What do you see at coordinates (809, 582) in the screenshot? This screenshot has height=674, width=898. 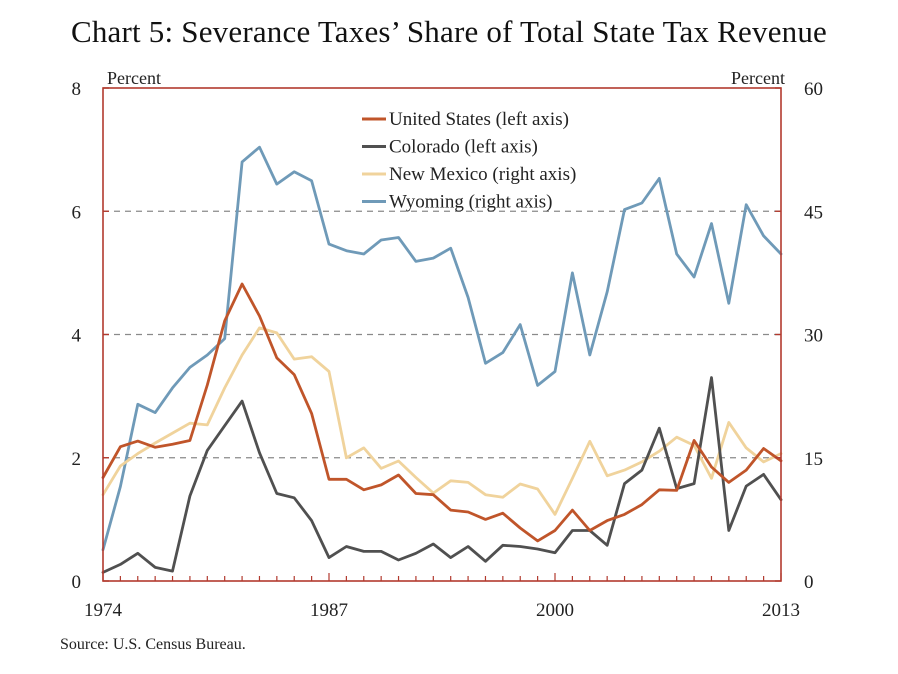 I see `right-tick-label: 0` at bounding box center [809, 582].